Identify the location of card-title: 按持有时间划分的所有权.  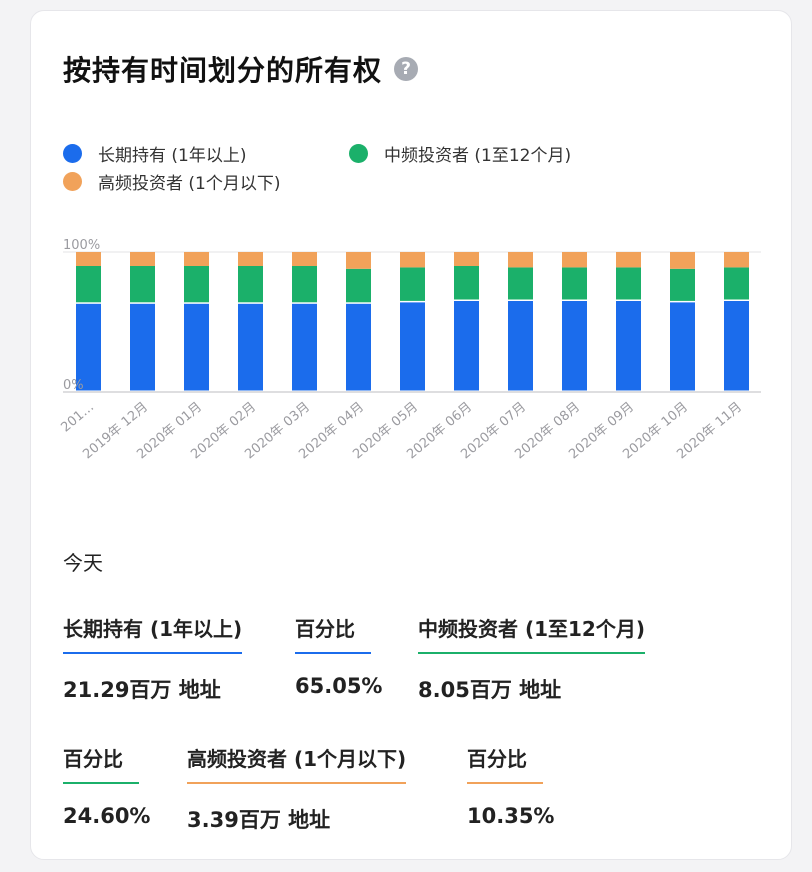
(223, 70).